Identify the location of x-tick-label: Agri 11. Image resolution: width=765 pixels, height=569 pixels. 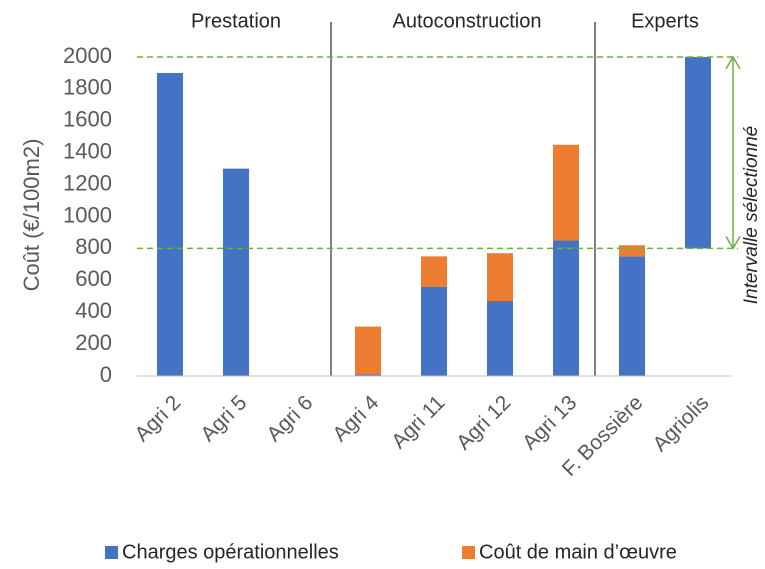
(418, 422).